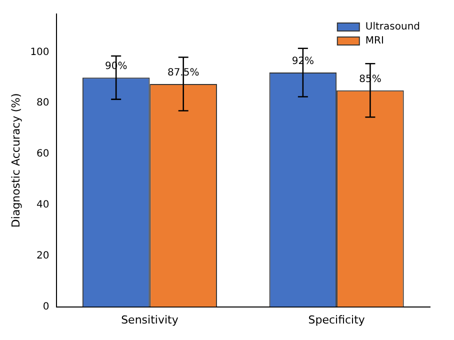  Describe the element at coordinates (40, 52) in the screenshot. I see `y-tick-label: 100` at that location.